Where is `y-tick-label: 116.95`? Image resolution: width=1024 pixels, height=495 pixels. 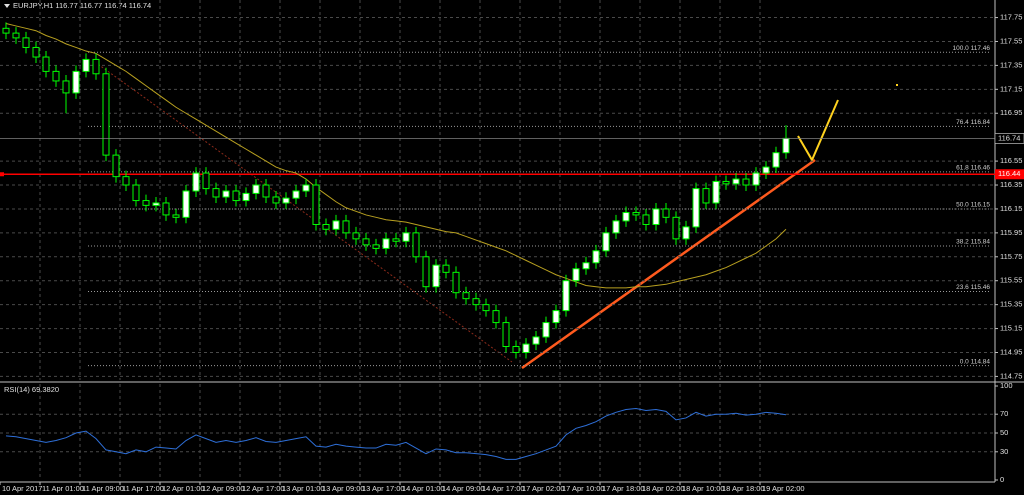
y-tick-label: 116.95 is located at coordinates (1011, 112).